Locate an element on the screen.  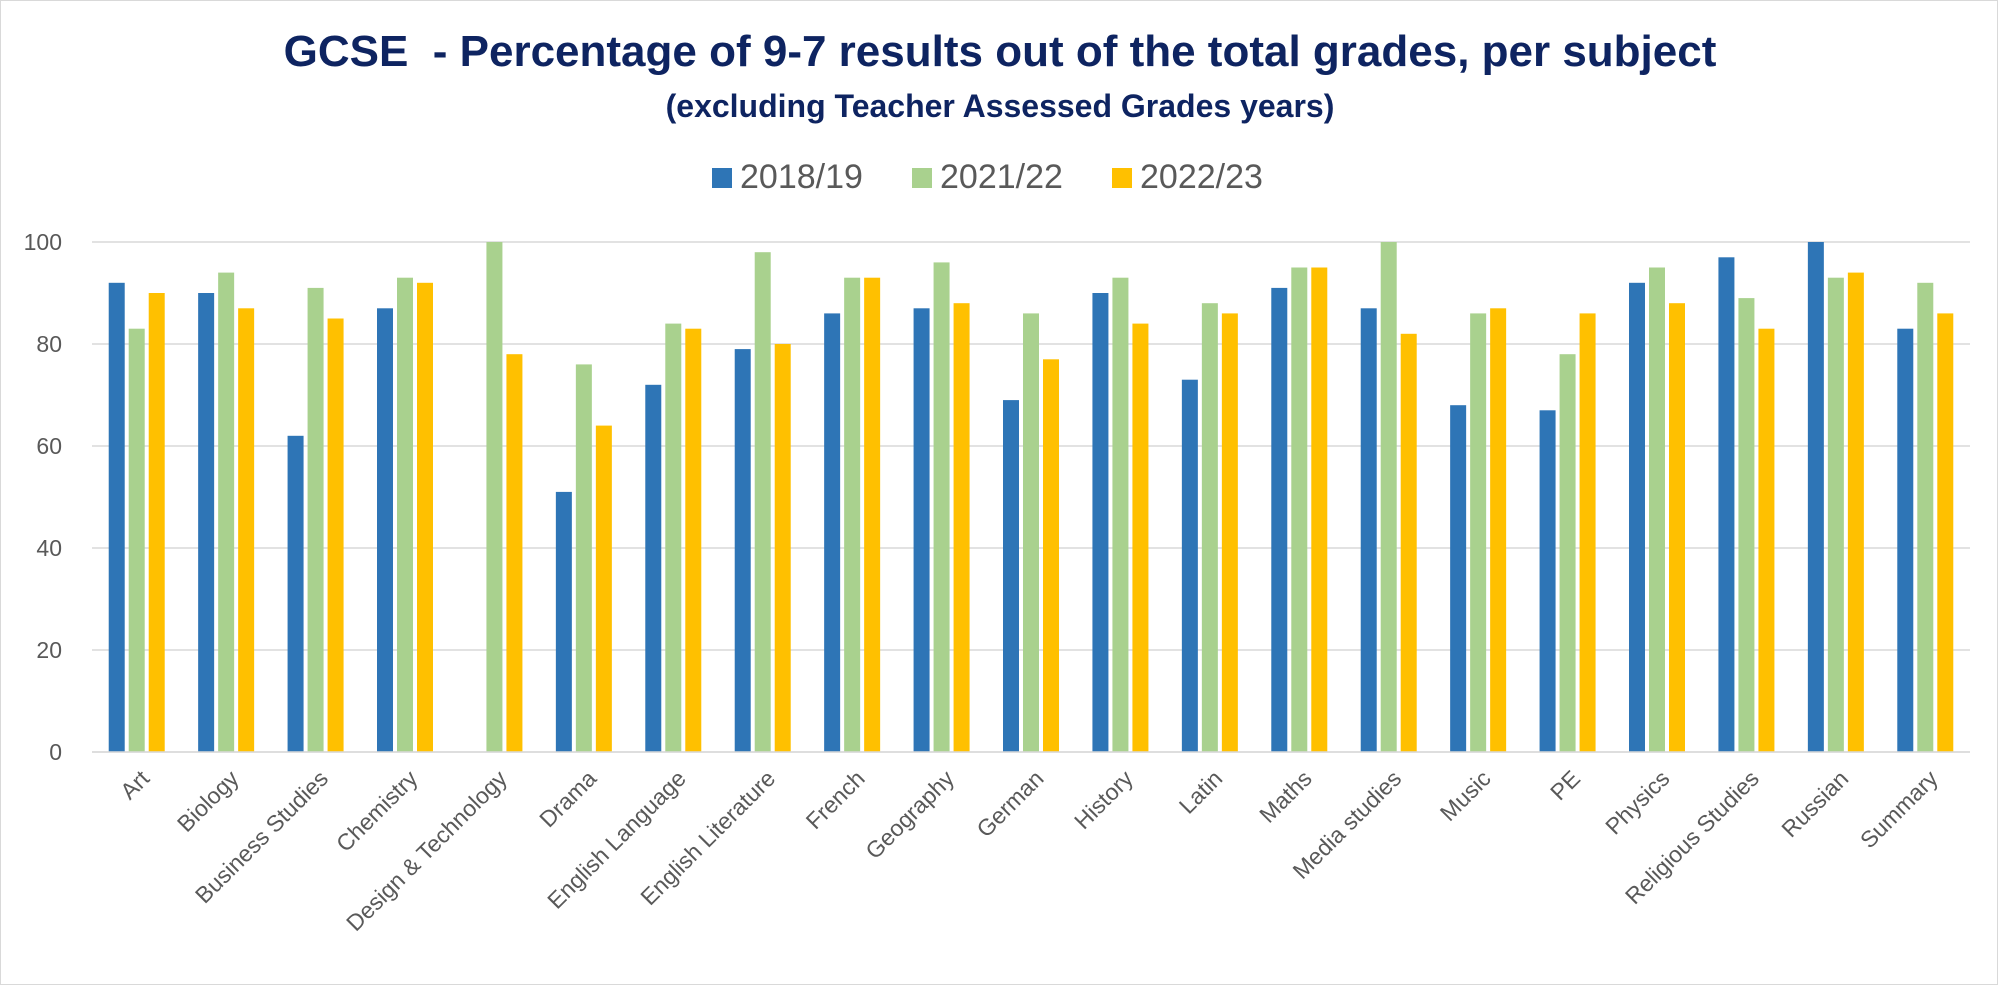
bar-2022-23-summary is located at coordinates (1945, 532).